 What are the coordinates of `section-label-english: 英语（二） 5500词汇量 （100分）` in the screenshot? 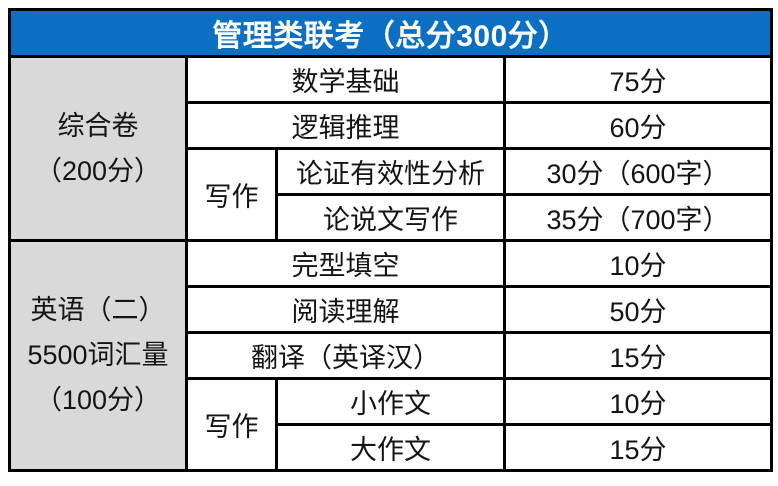 It's located at (98, 355).